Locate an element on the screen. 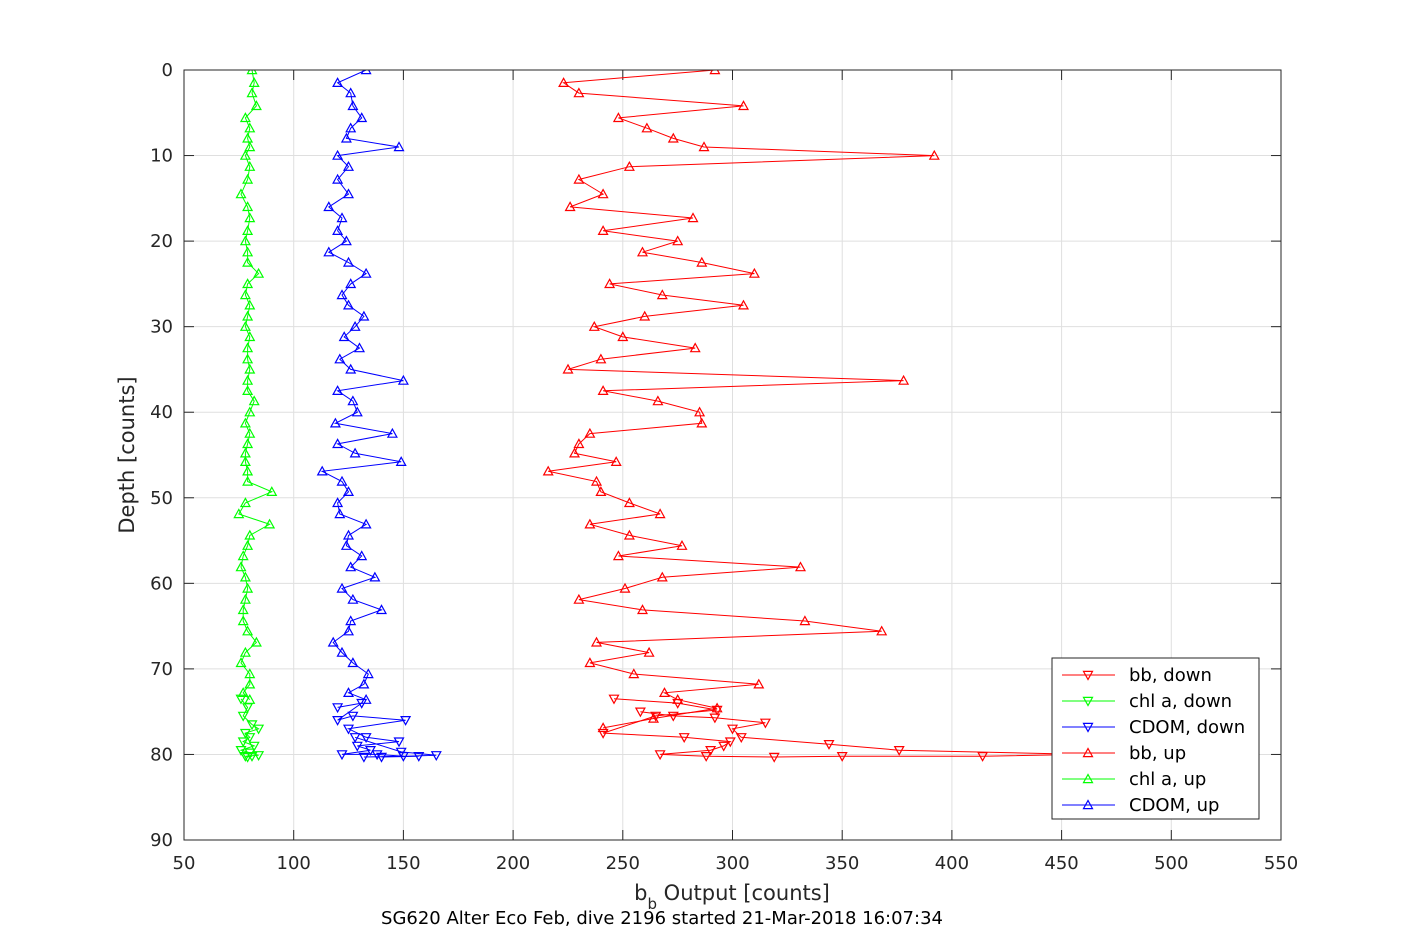  legend-label: CDOM, down is located at coordinates (1187, 727).